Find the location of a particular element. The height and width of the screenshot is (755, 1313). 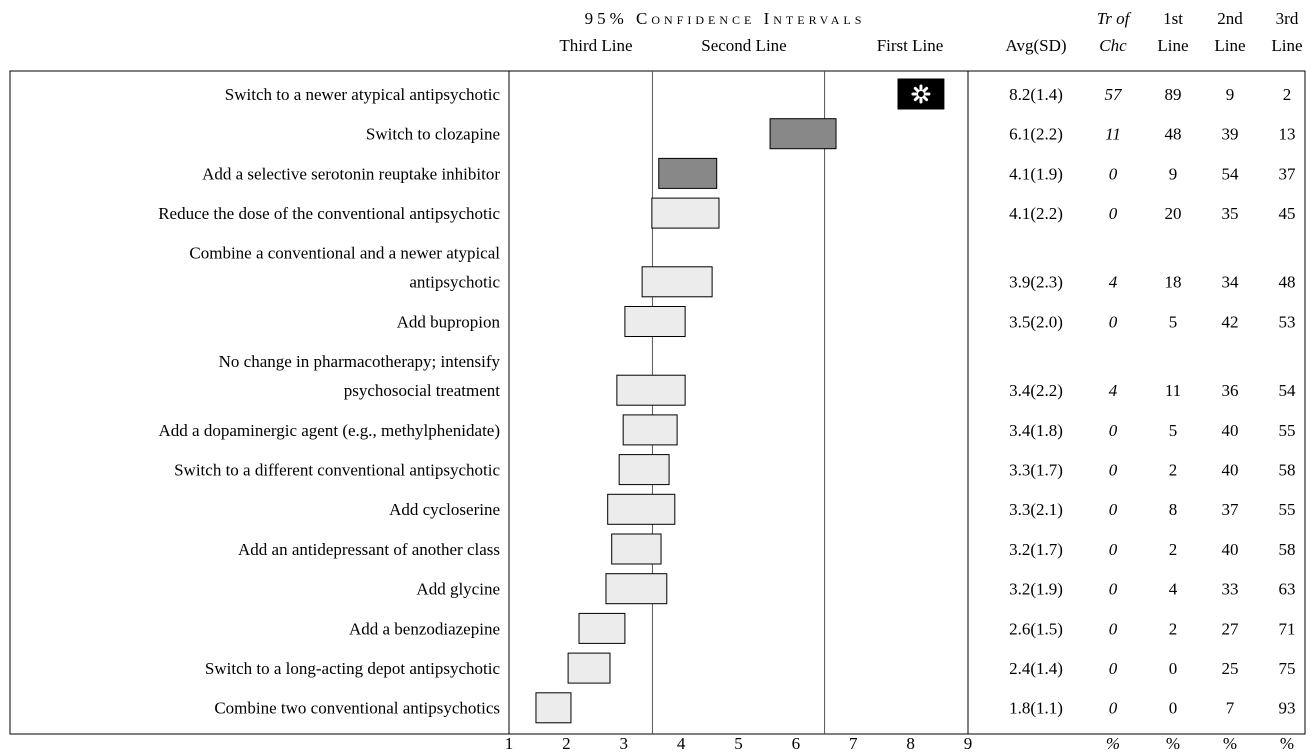

row-label: Combine two conventional antipsychotics is located at coordinates (357, 708).